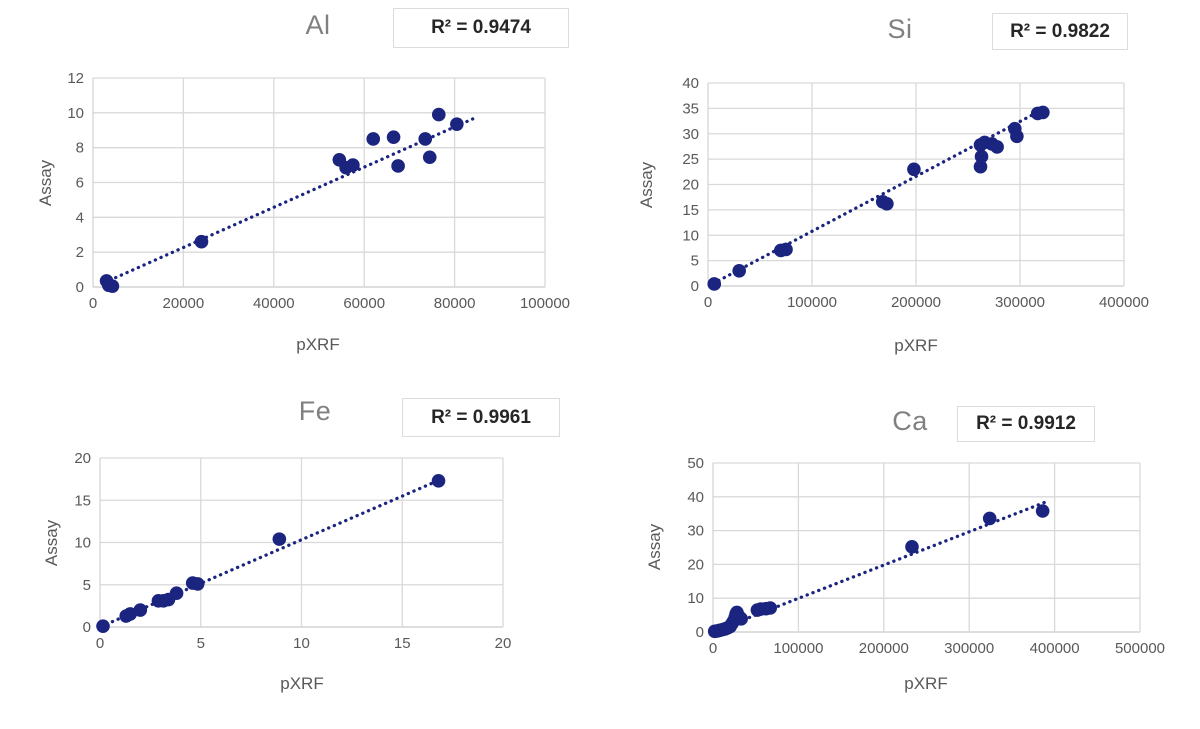  I want to click on y-tick-label: 25, so click(690, 159).